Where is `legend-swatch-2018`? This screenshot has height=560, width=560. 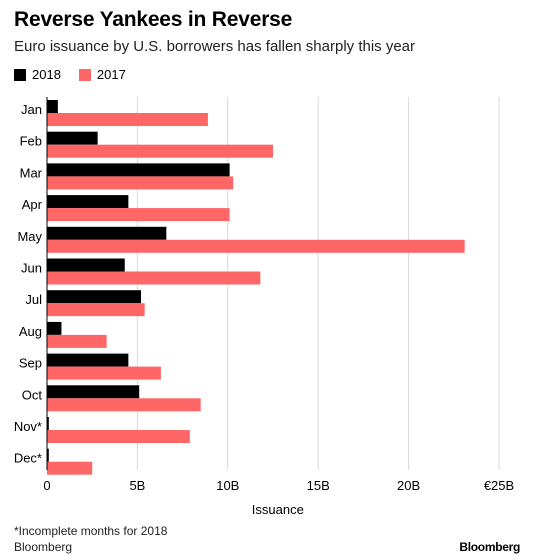
legend-swatch-2018 is located at coordinates (20, 74).